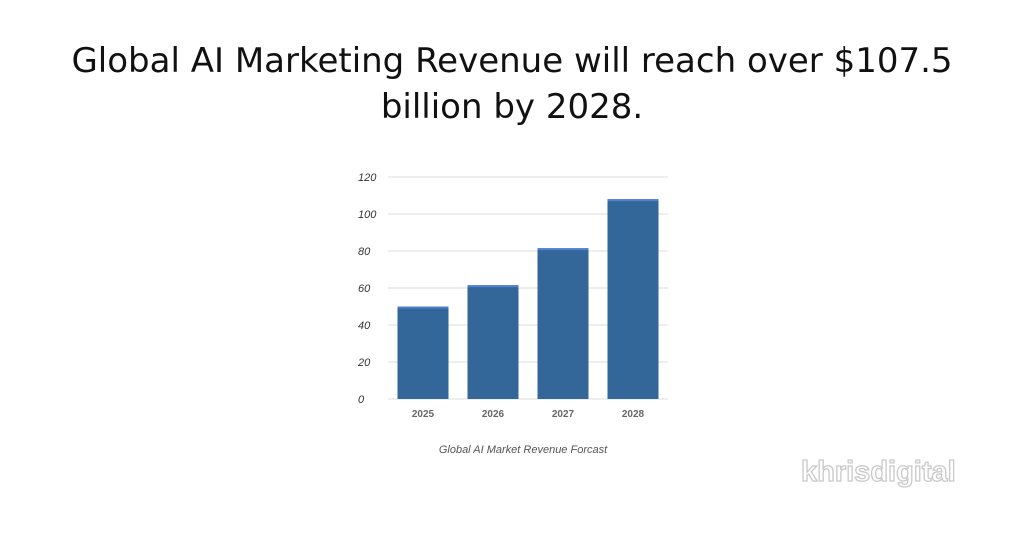 The image size is (1024, 536). Describe the element at coordinates (633, 414) in the screenshot. I see `x-tick-label: 2028` at that location.